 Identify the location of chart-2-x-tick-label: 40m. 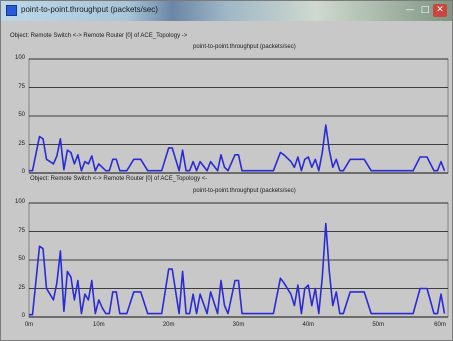
(308, 325).